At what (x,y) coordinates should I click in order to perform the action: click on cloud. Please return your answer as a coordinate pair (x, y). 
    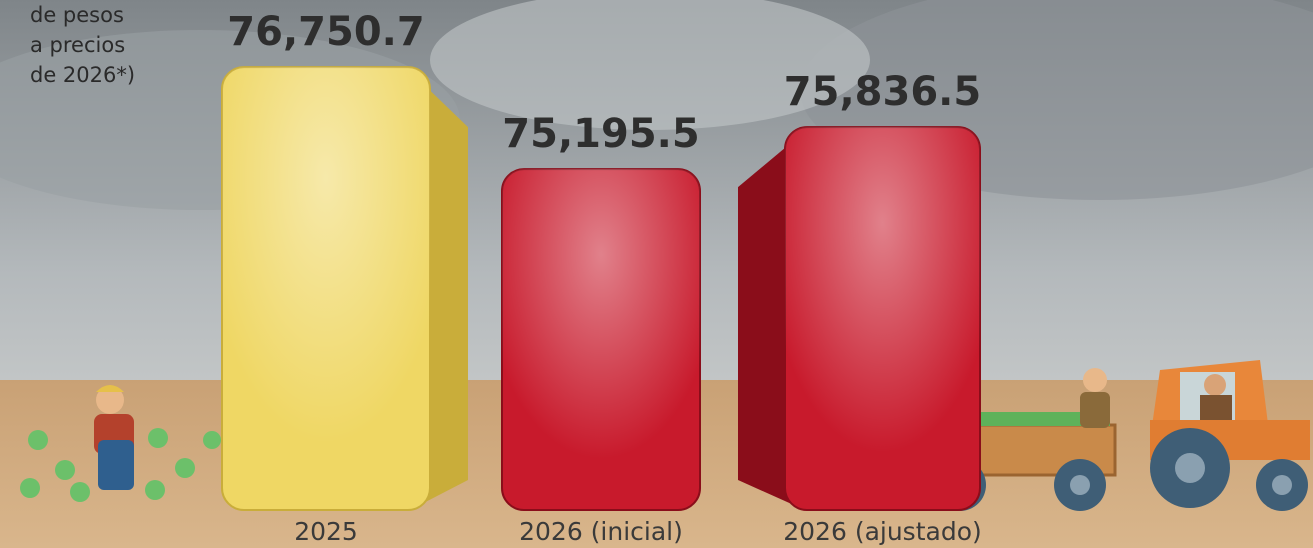
    Looking at the image, I should click on (650, 65).